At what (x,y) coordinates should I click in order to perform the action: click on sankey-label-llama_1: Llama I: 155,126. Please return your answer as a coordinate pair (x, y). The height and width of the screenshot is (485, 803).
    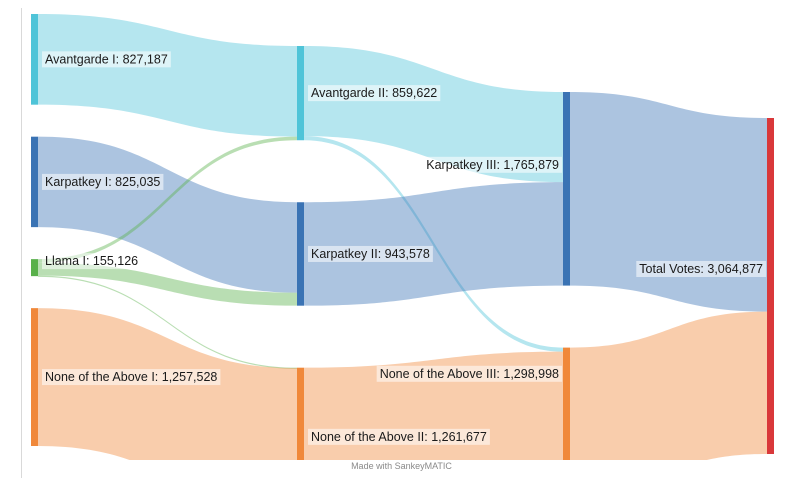
    Looking at the image, I should click on (91, 261).